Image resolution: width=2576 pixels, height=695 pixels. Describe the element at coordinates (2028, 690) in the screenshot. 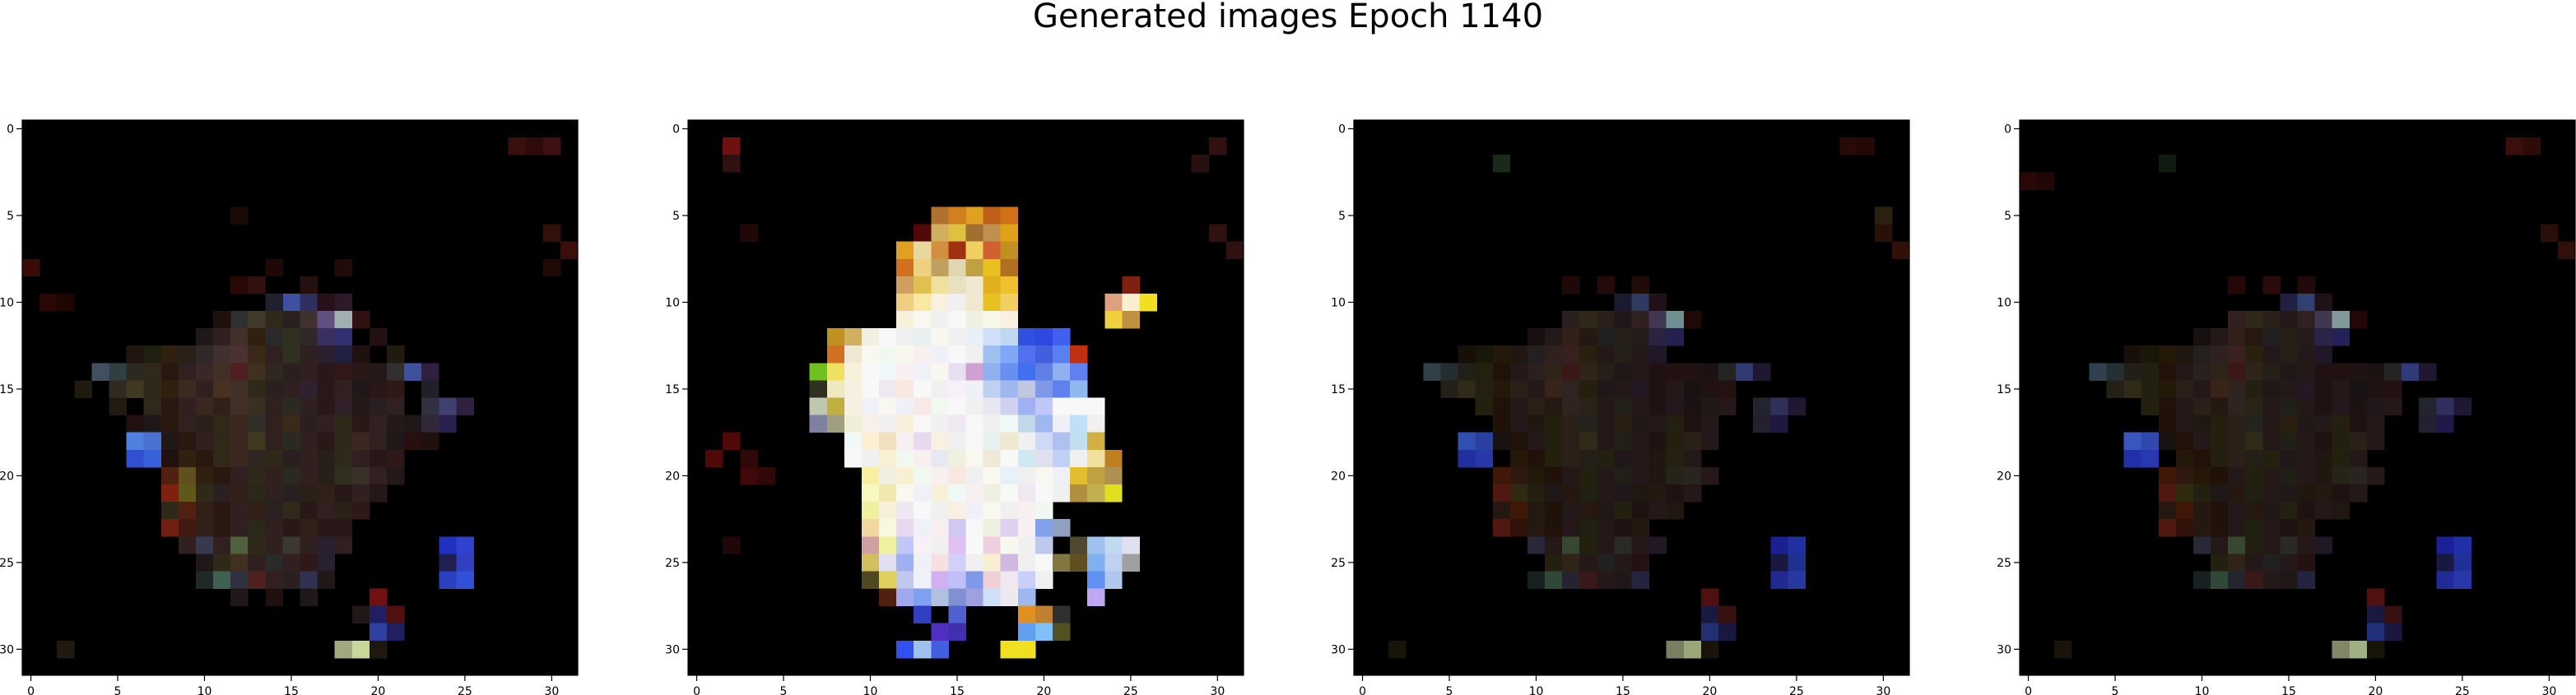

I see `x-tick-label: 0` at that location.